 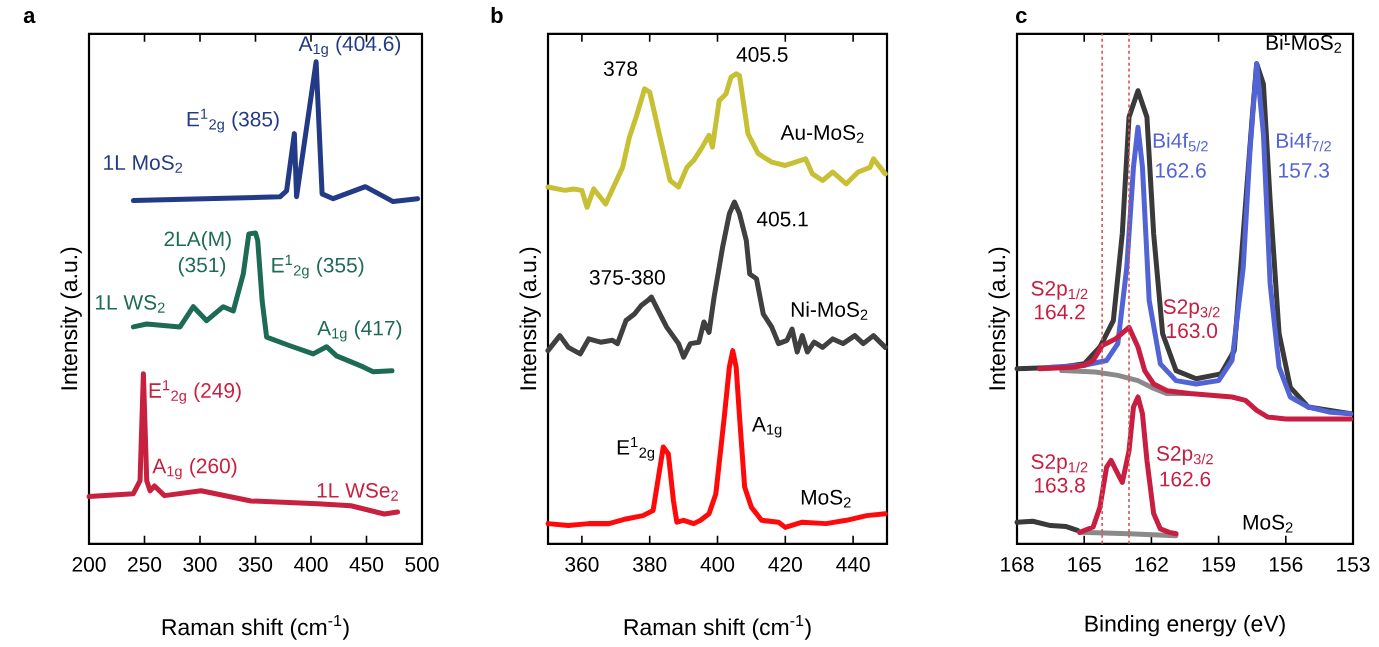 I want to click on chart-title: c, so click(x=1021, y=17).